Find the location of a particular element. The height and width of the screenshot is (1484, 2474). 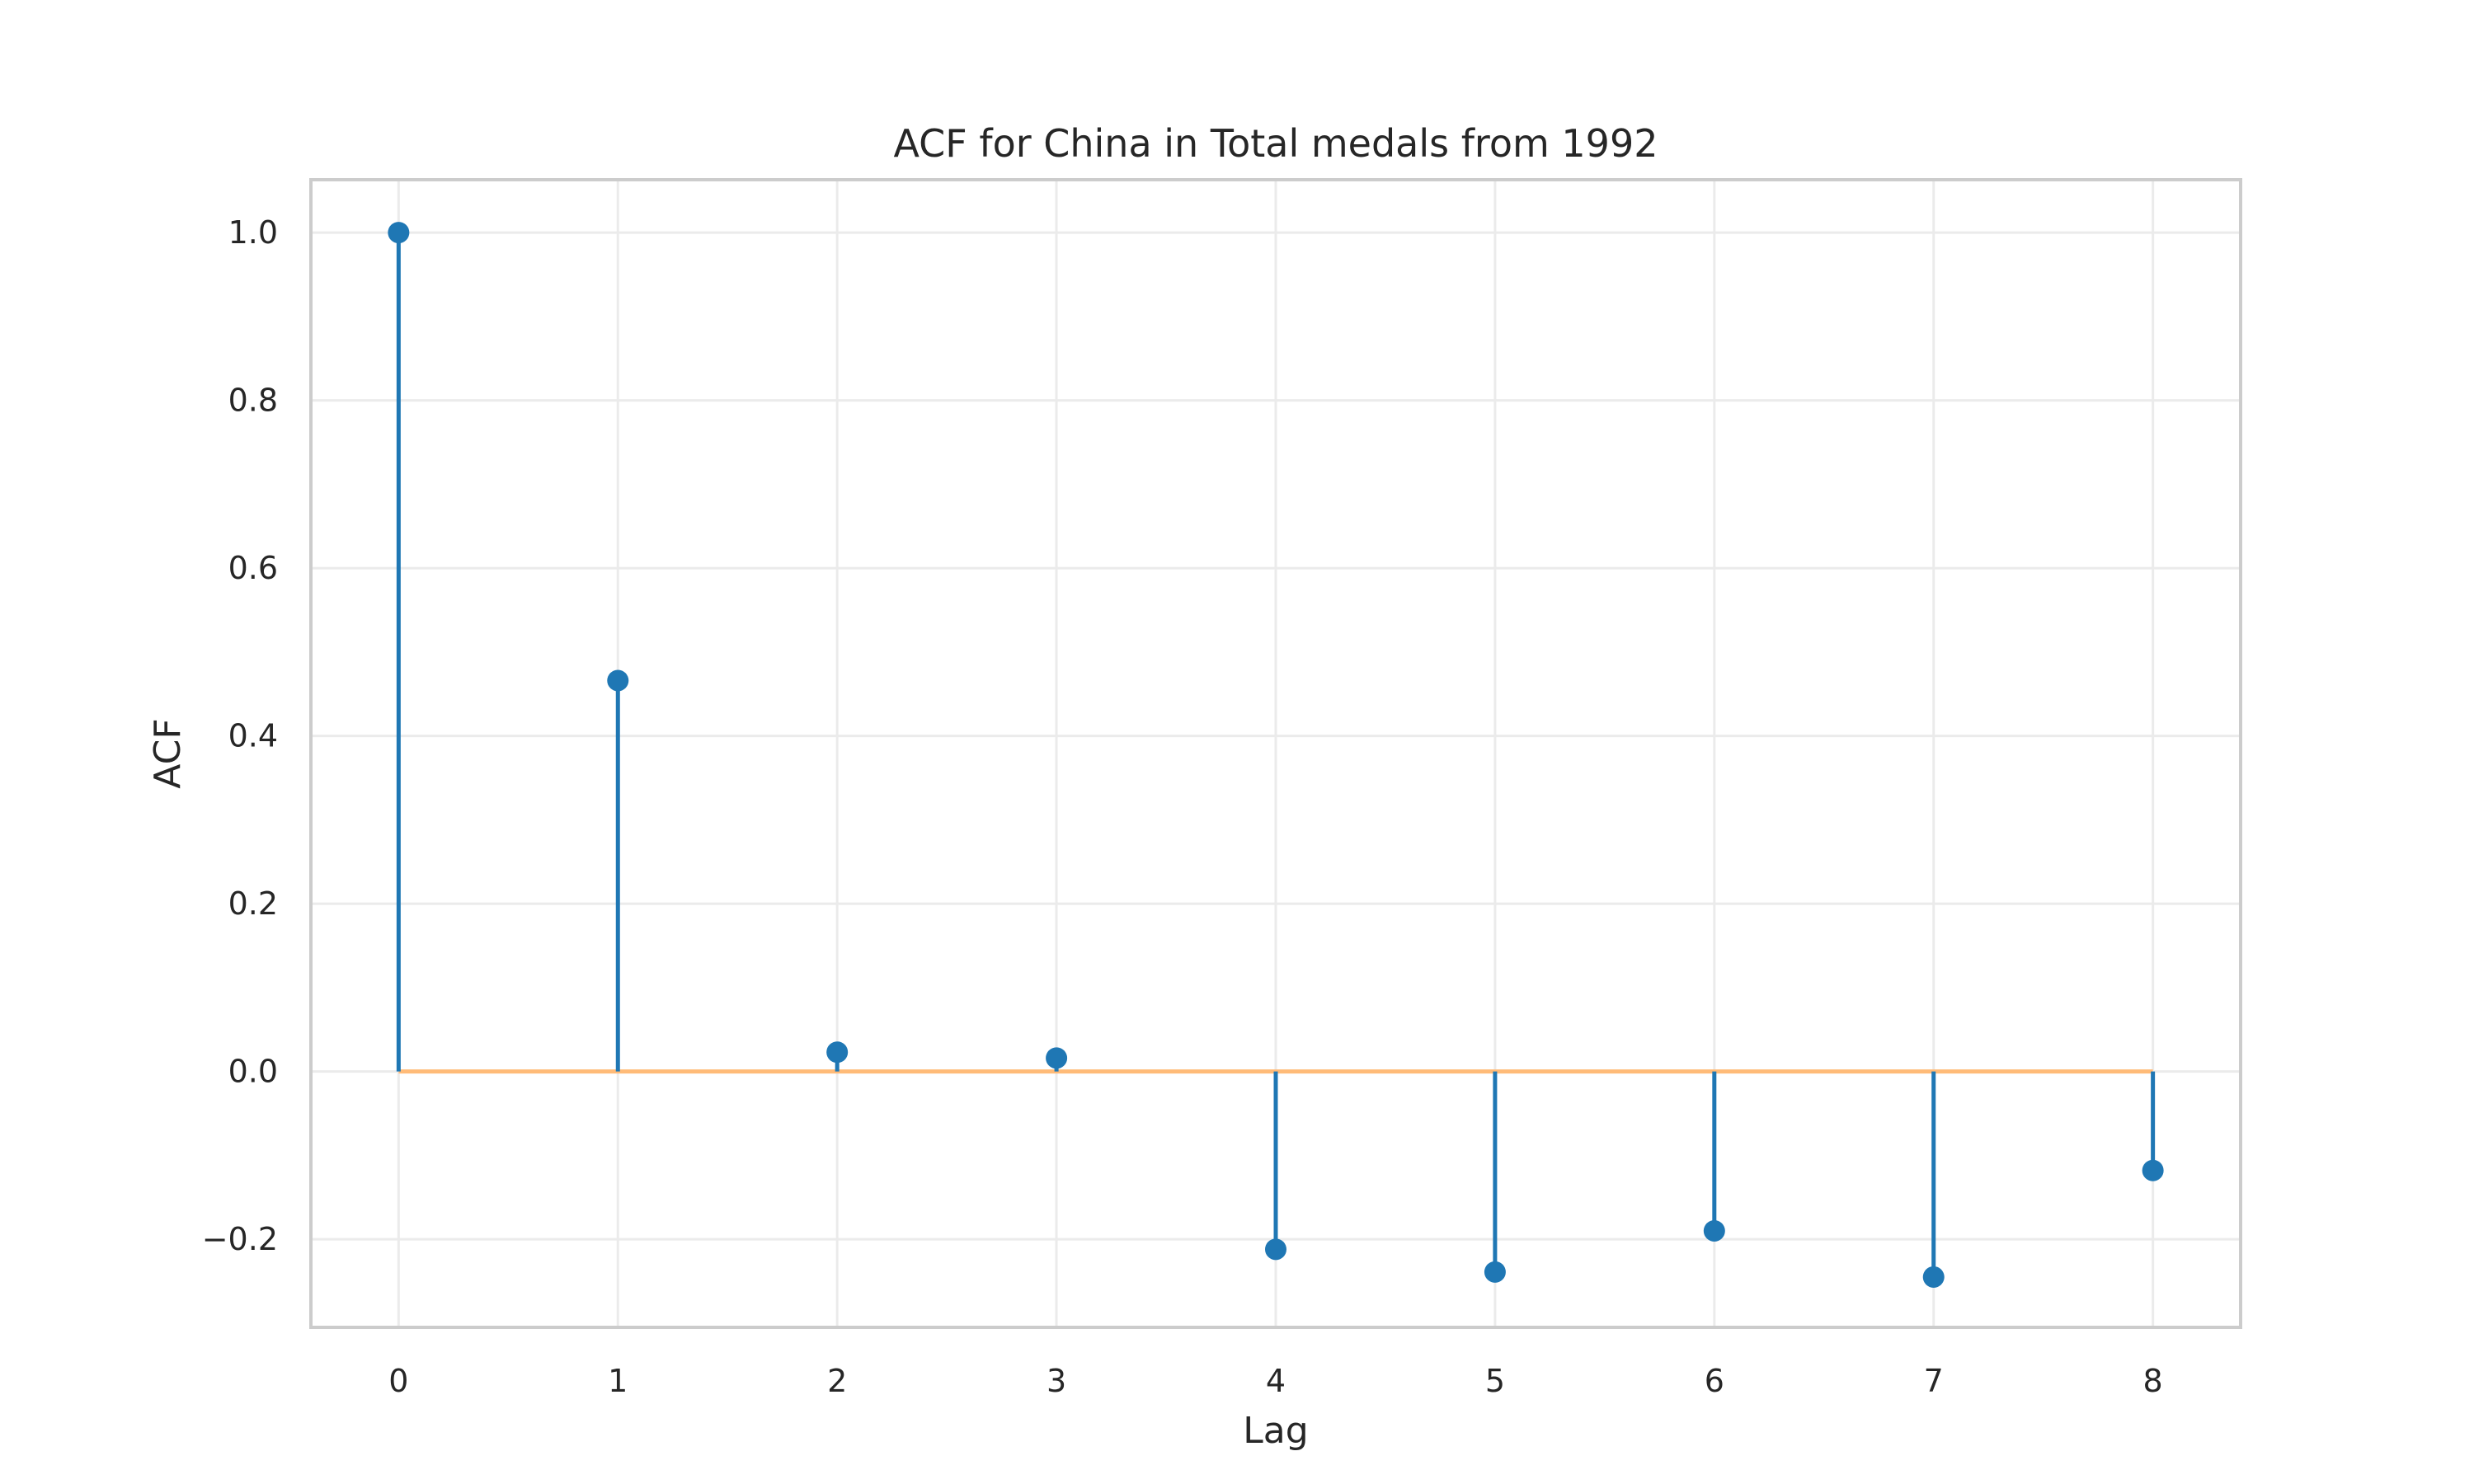

x-tick-label: 5 is located at coordinates (1495, 1381).